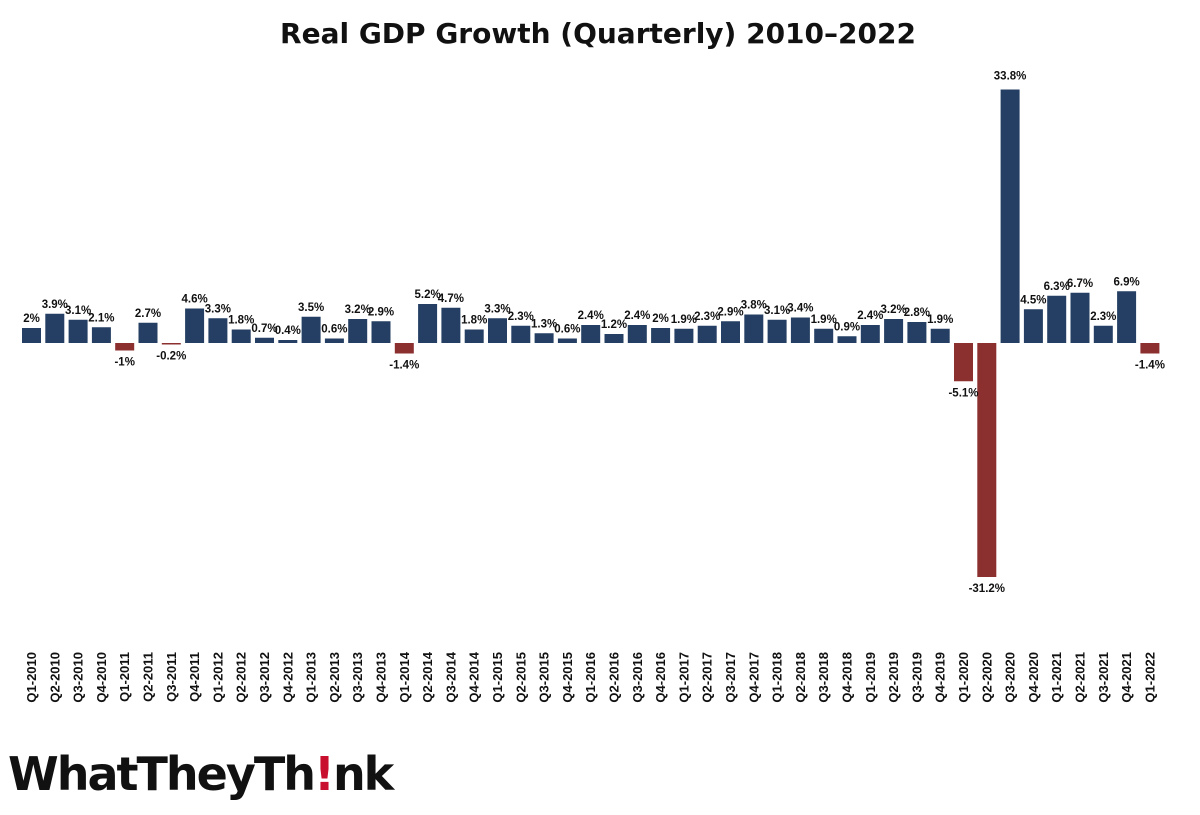 This screenshot has height=815, width=1200. I want to click on data-label-q4-2016: 2%, so click(660, 319).